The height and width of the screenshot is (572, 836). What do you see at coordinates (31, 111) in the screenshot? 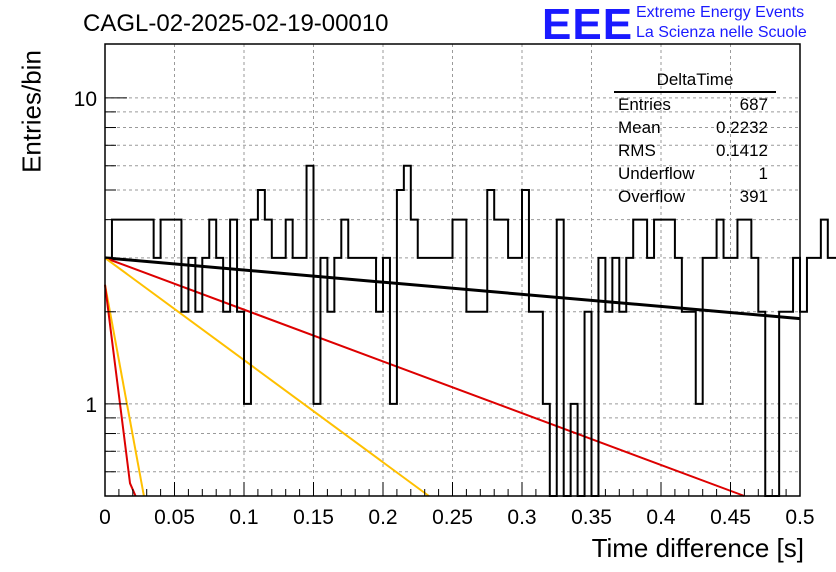
I see `y-axis-label: Entries/bin` at bounding box center [31, 111].